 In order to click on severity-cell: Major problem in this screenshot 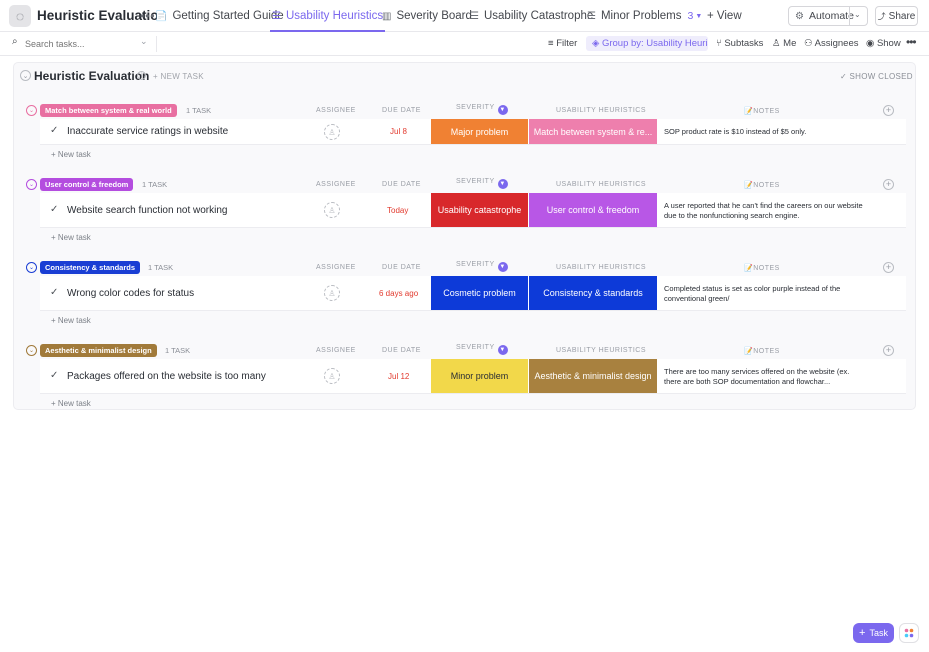, I will do `click(479, 131)`.